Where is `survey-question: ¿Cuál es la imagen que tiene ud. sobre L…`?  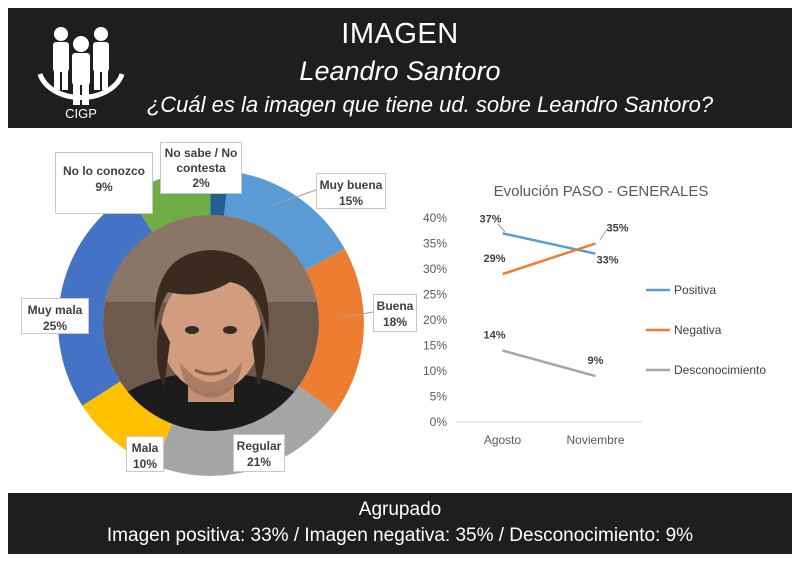
survey-question: ¿Cuál es la imagen que tiene ud. sobre L… is located at coordinates (430, 104).